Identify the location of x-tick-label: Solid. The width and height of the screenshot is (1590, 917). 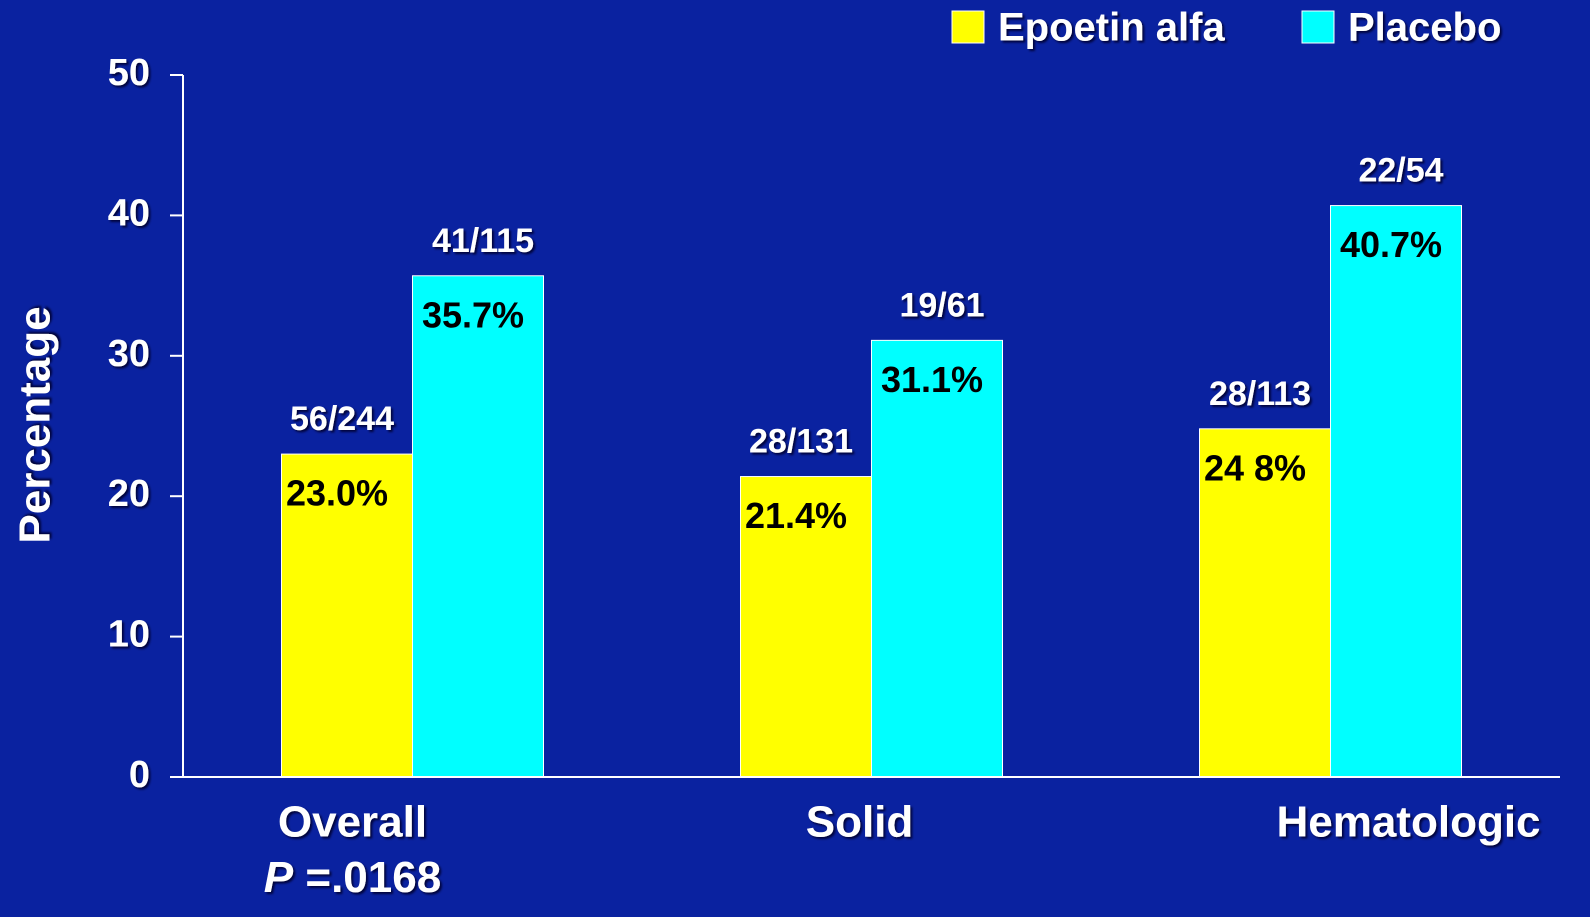
(860, 822).